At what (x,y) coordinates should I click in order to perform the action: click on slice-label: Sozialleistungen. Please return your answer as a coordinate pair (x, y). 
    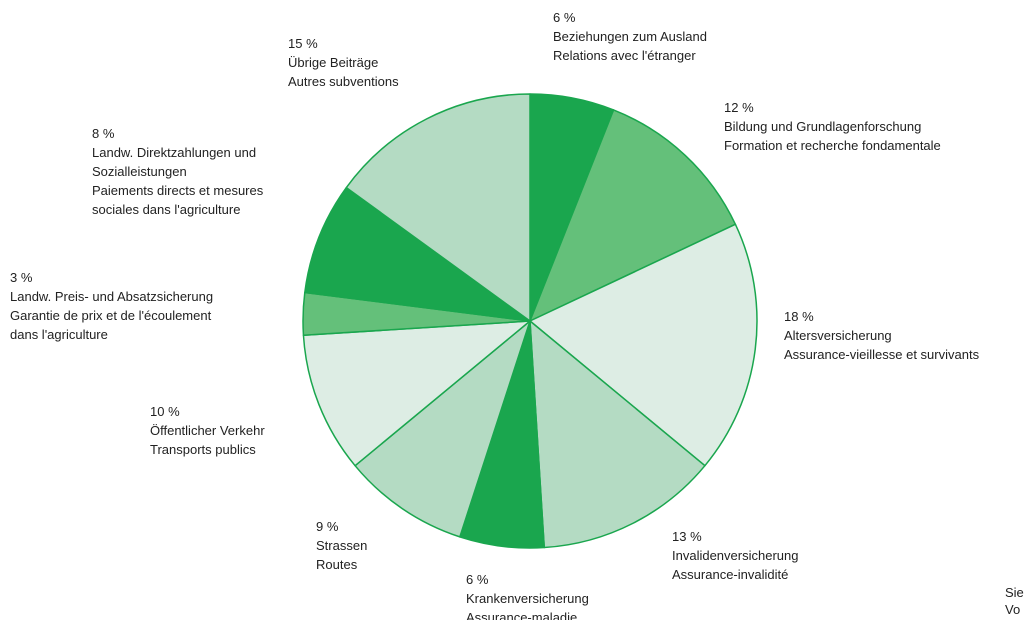
    Looking at the image, I should click on (139, 171).